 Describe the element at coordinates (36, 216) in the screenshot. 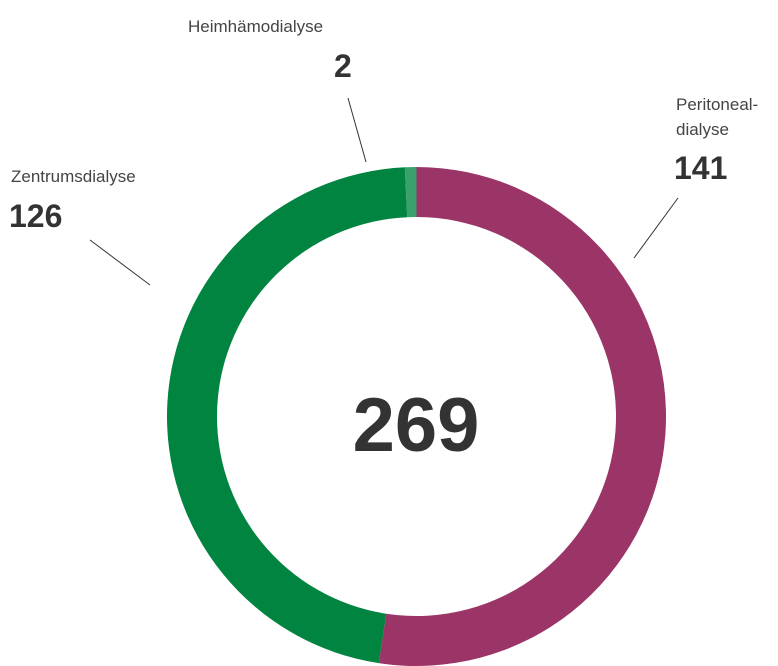

I see `segment-value: 126` at that location.